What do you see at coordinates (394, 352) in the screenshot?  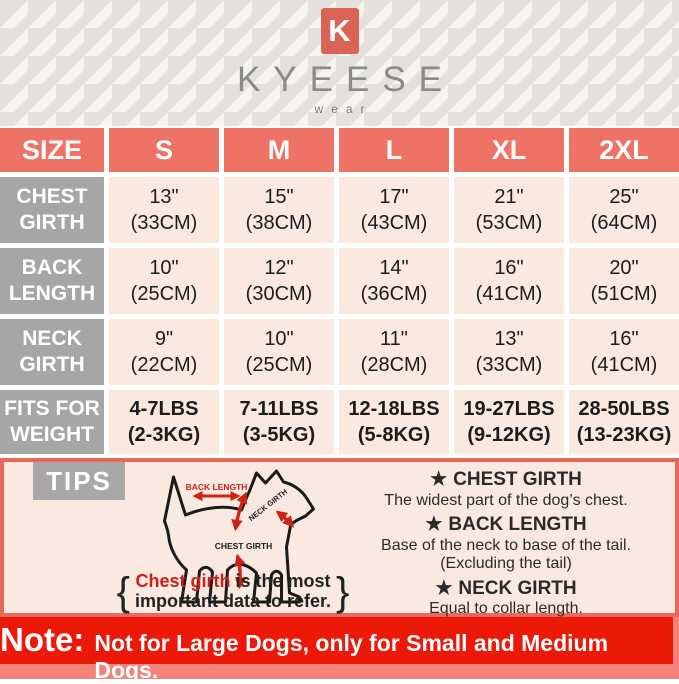 I see `table-cell: 11" (28CM)` at bounding box center [394, 352].